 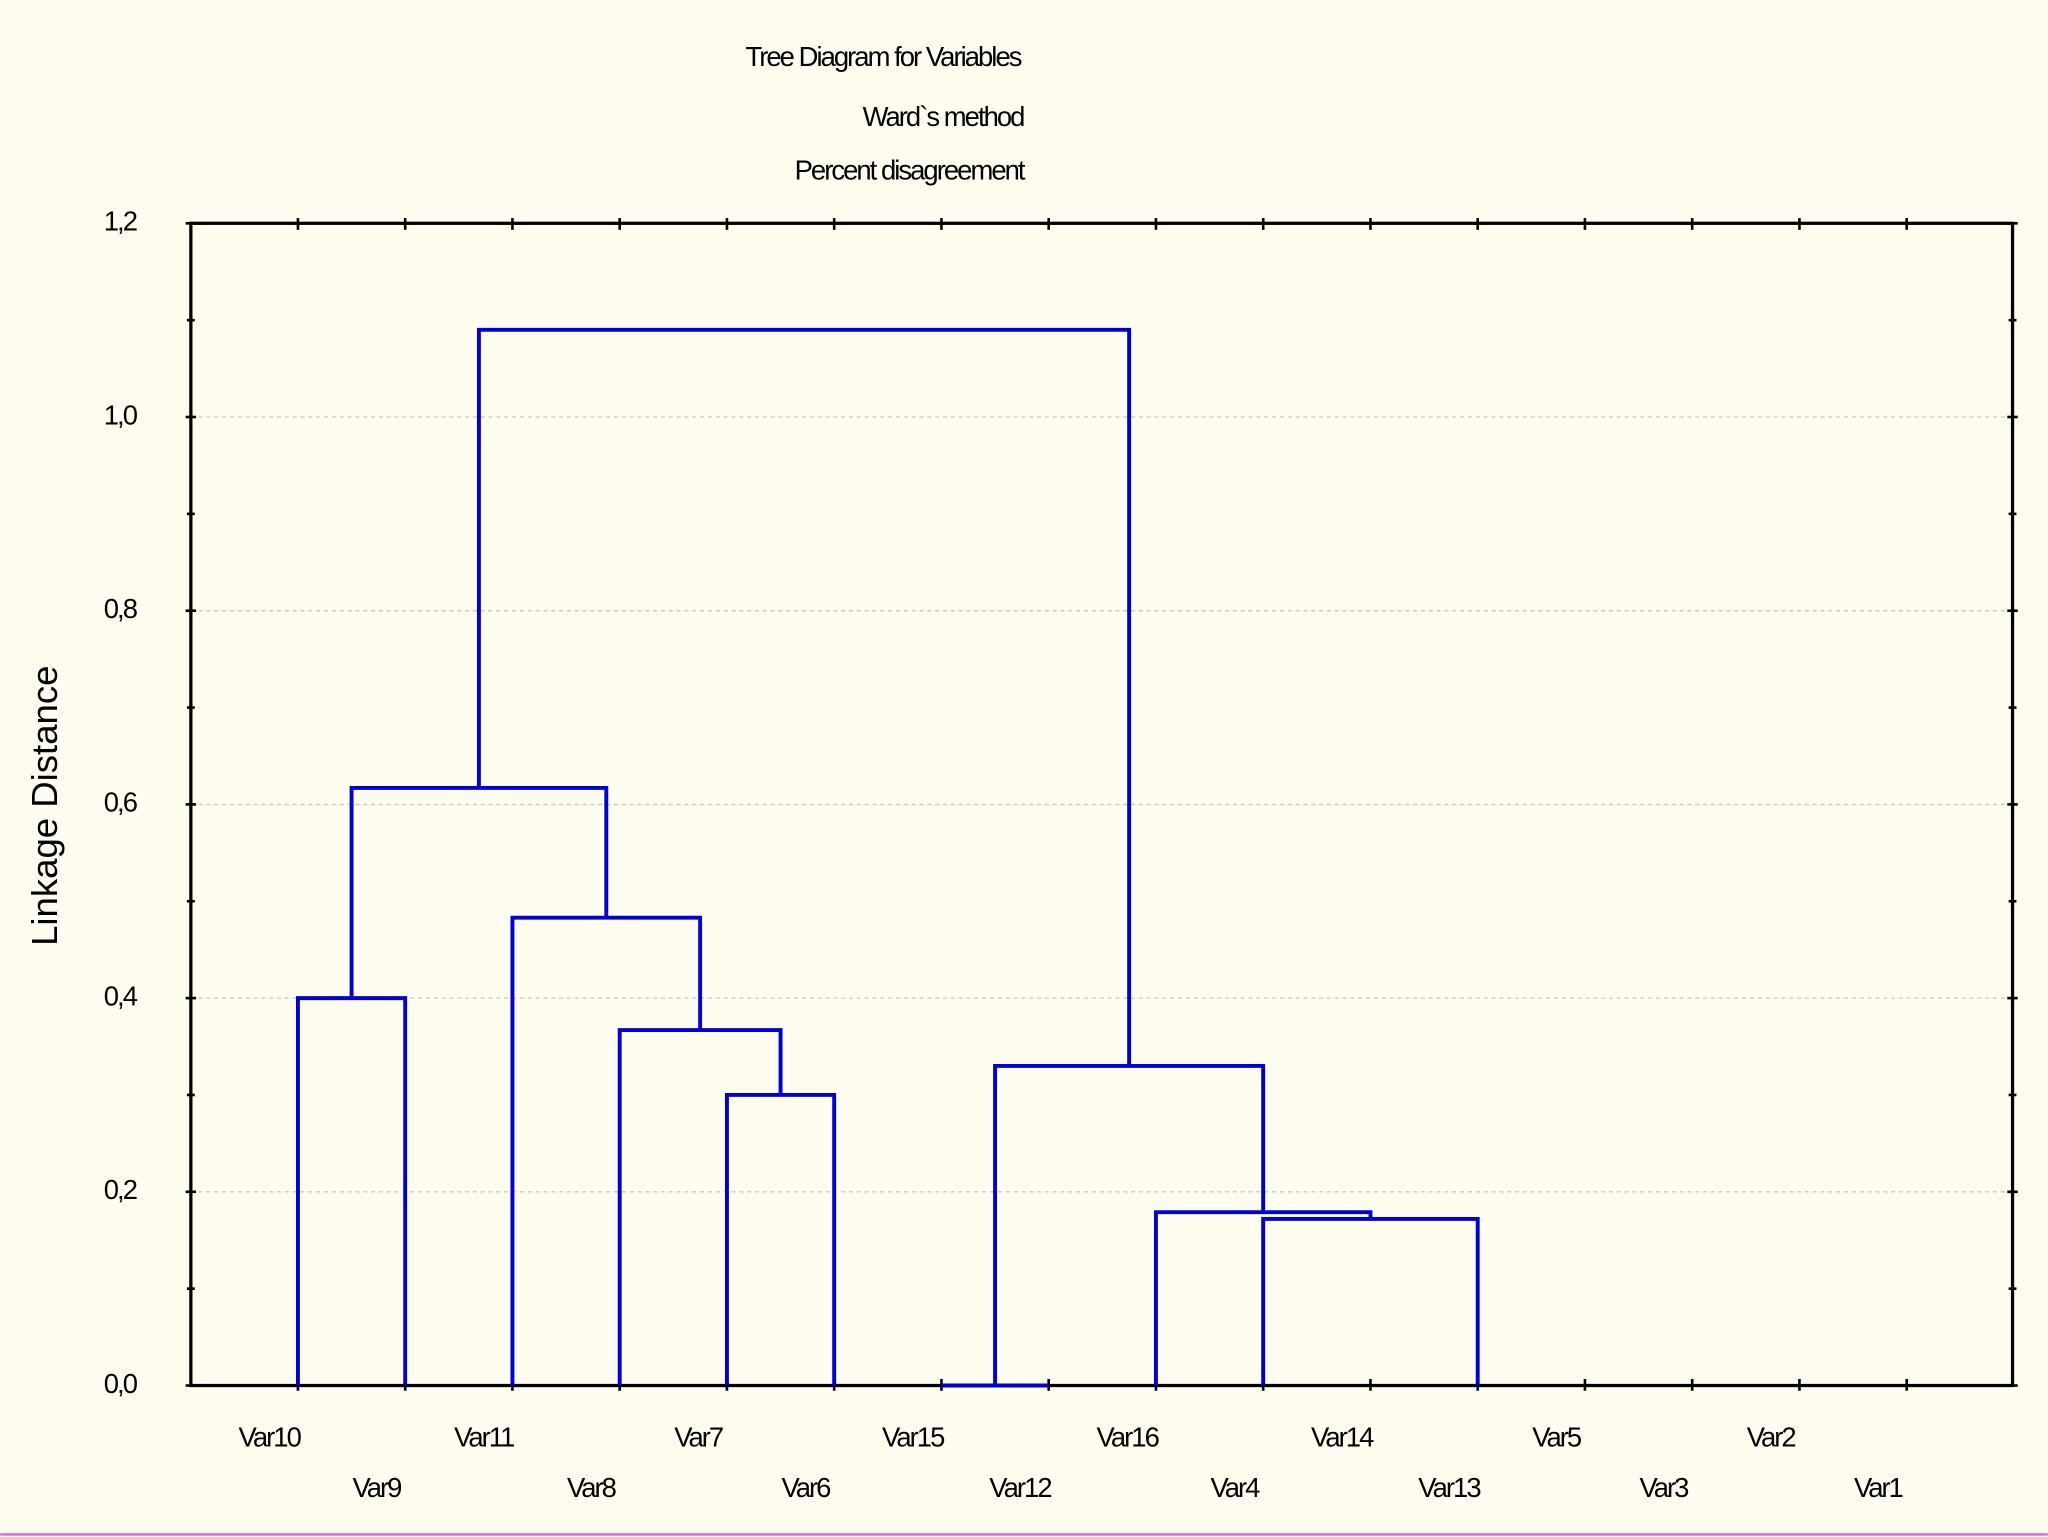 What do you see at coordinates (1878, 1487) in the screenshot?
I see `x-tick-label: Var1` at bounding box center [1878, 1487].